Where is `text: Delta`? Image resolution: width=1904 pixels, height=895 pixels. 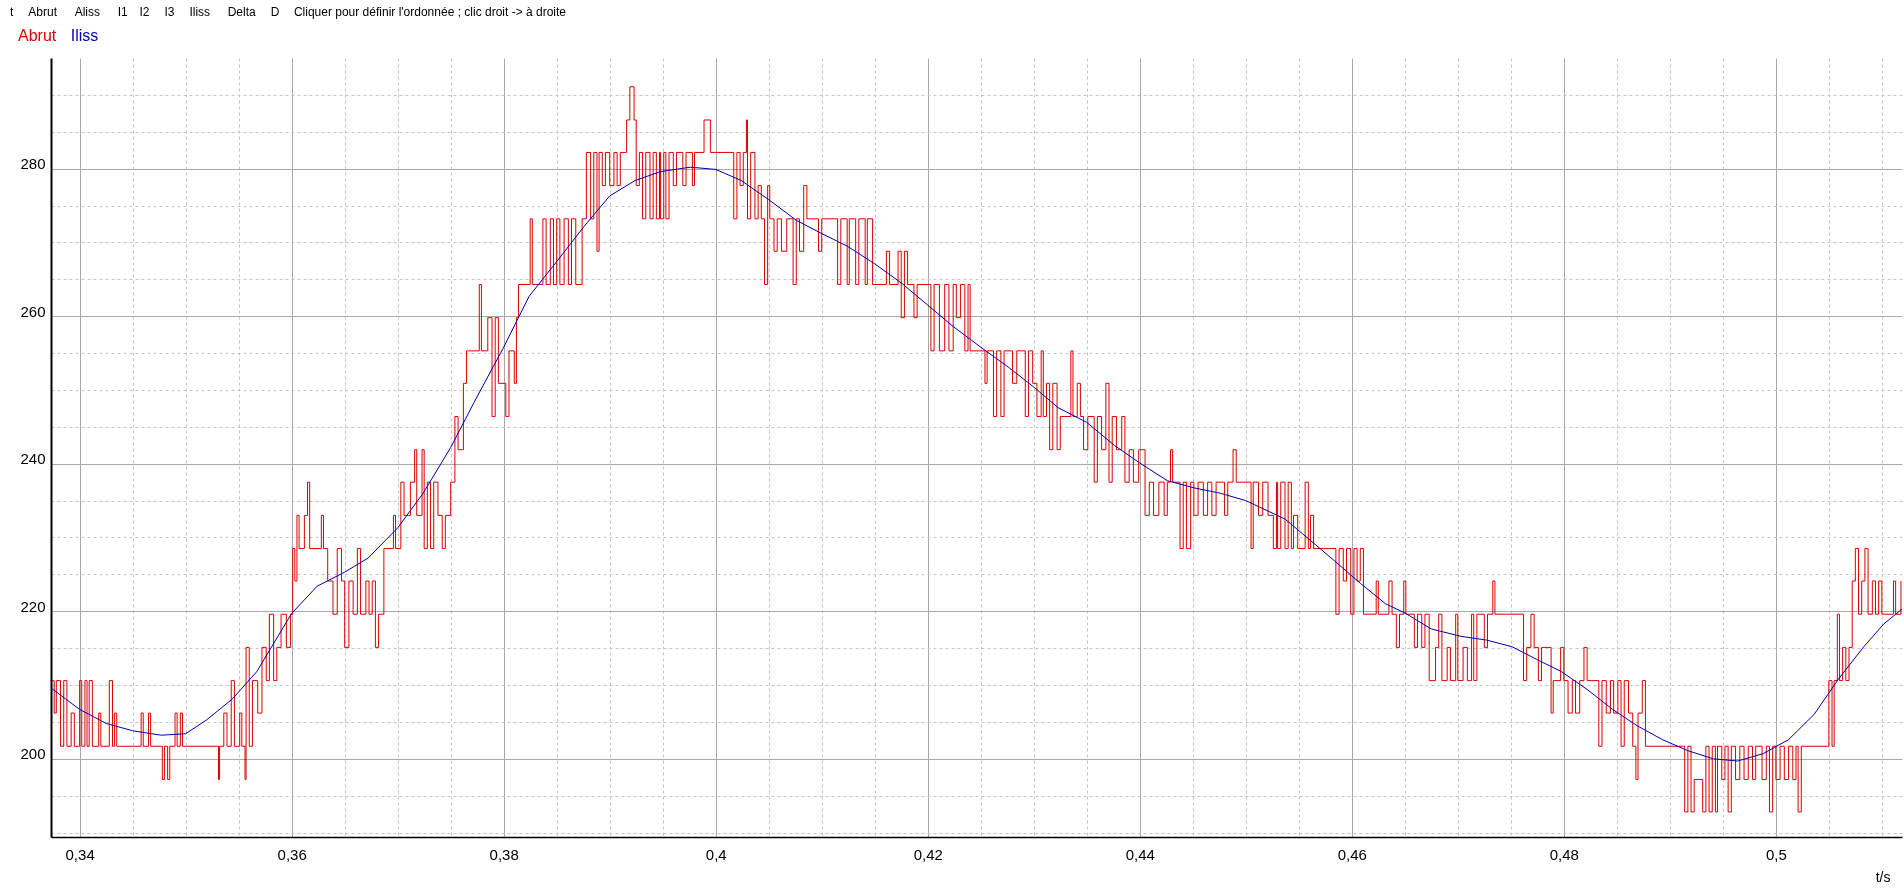
text: Delta is located at coordinates (242, 12).